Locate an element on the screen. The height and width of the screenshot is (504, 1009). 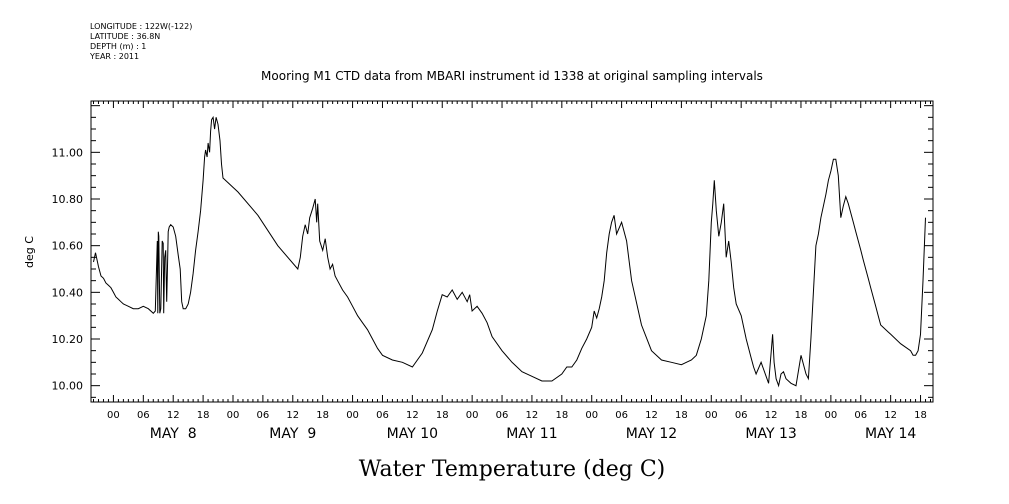
y-tick-label: 10.60 is located at coordinates (68, 246).